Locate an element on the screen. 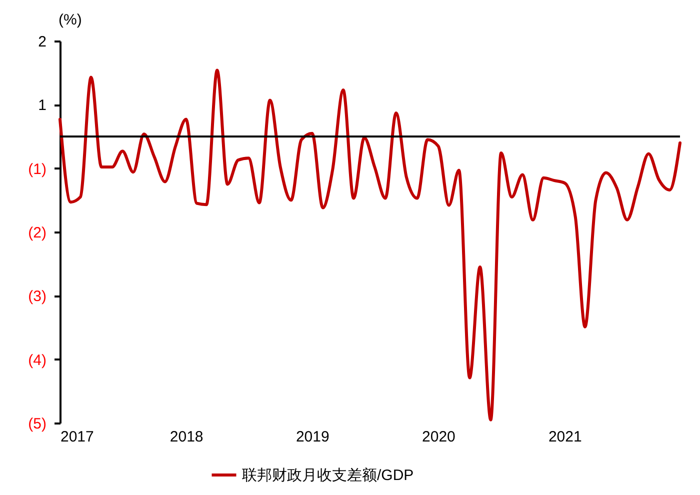 Image resolution: width=700 pixels, height=495 pixels. y-tick-label: 2 is located at coordinates (42, 42).